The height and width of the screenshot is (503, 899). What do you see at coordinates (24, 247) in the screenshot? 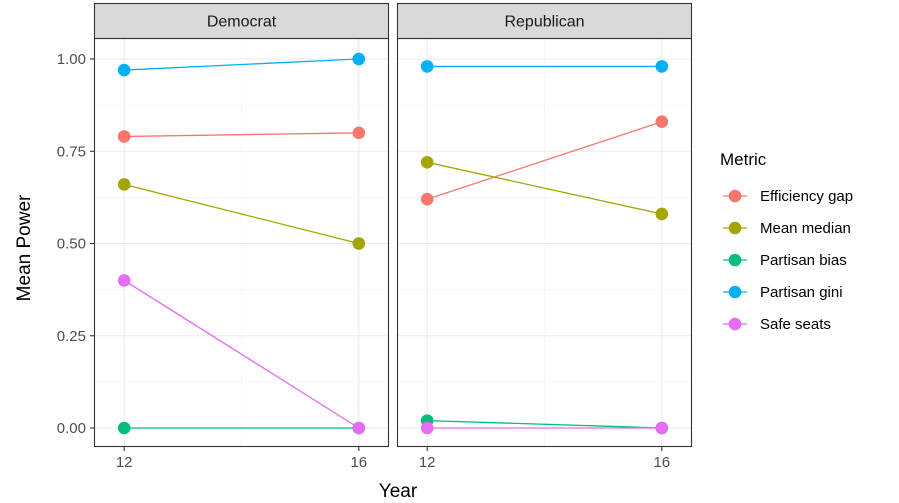
I see `y-axis-title: Mean Power` at bounding box center [24, 247].